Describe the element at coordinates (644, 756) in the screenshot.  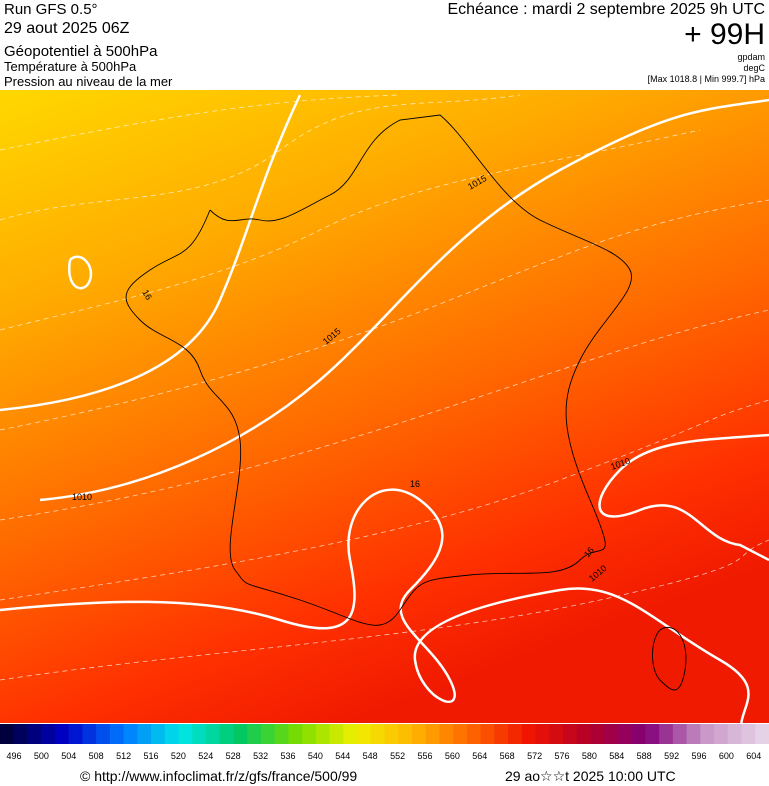
I see `legend-label: 588` at that location.